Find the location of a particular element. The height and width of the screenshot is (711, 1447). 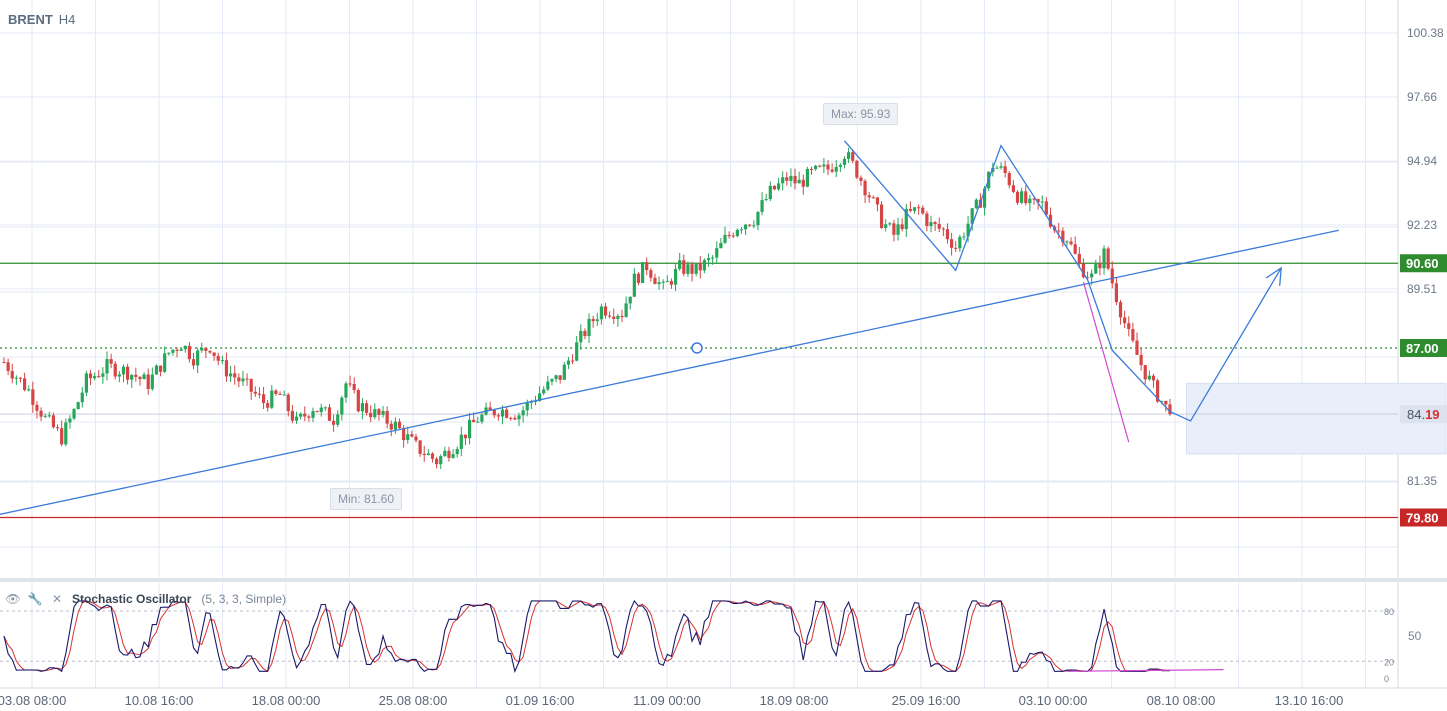

x-tick-label: 13.10 16:00 is located at coordinates (1309, 700).